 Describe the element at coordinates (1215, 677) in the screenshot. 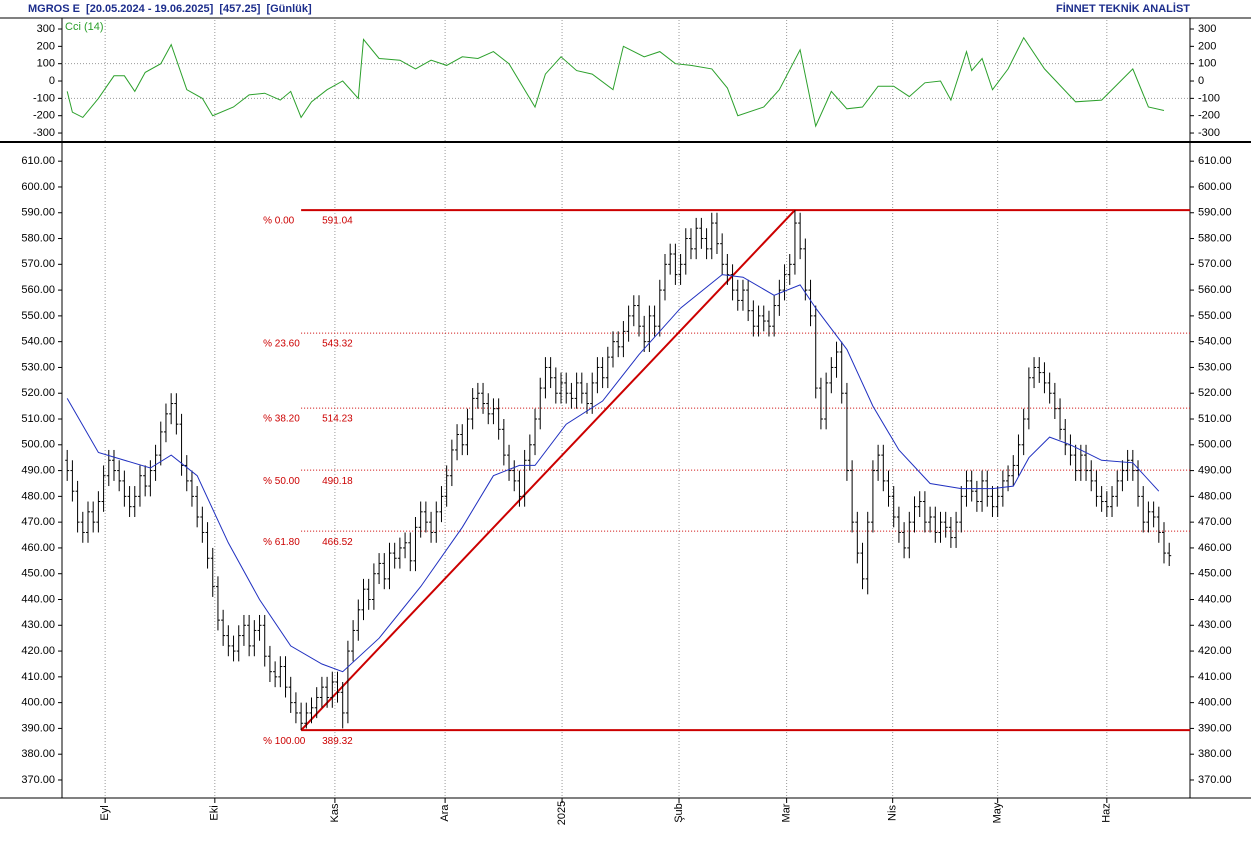

I see `y-tick-label-right: 410.00` at that location.